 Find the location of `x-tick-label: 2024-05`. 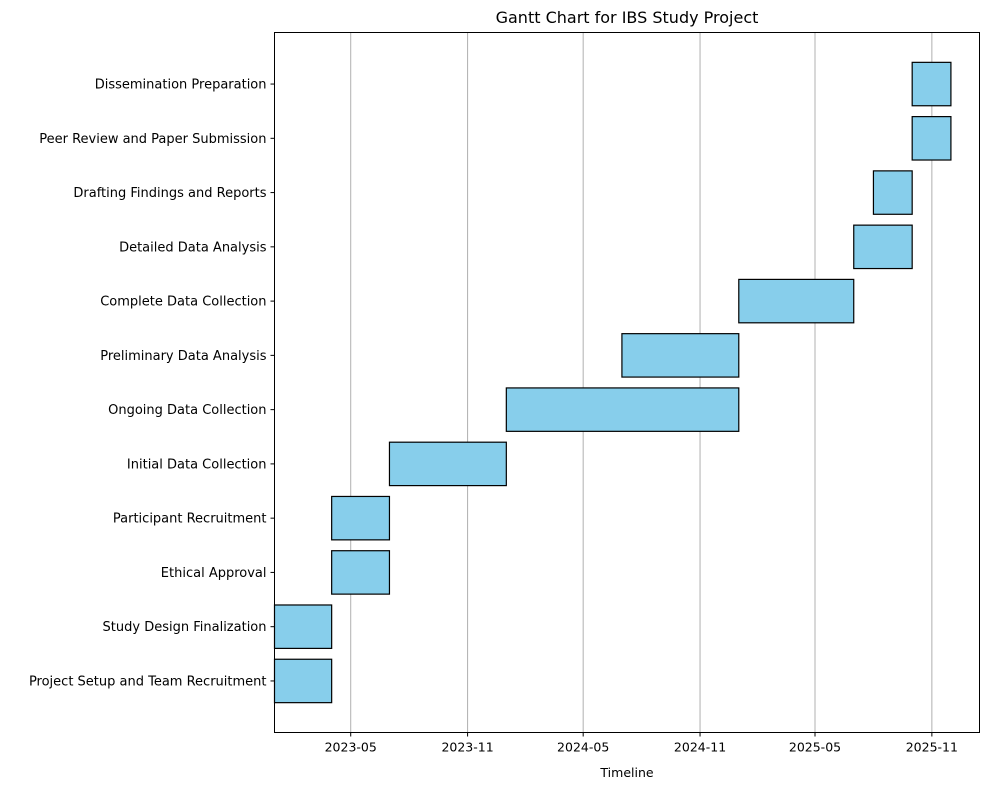

x-tick-label: 2024-05 is located at coordinates (583, 747).